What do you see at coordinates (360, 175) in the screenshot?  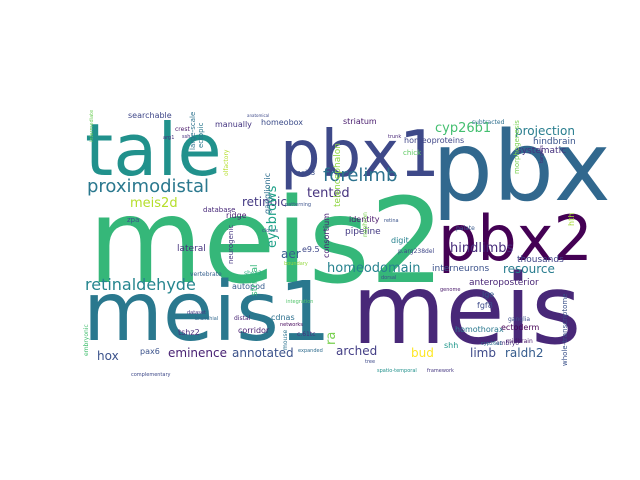 I see `word-forelimb: forelimb` at bounding box center [360, 175].